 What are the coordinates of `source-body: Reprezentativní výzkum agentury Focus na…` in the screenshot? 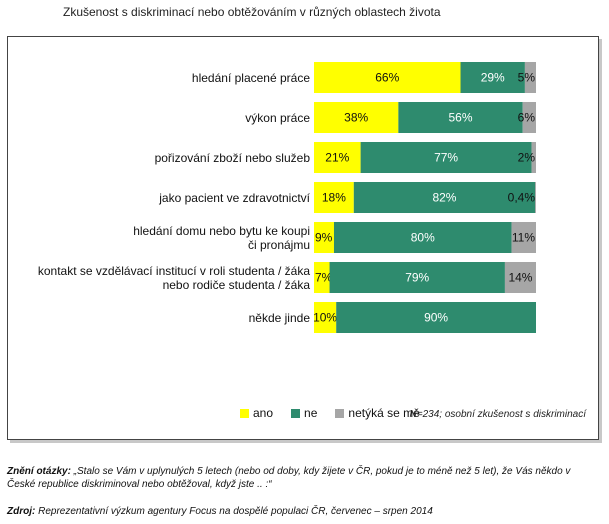 It's located at (234, 511).